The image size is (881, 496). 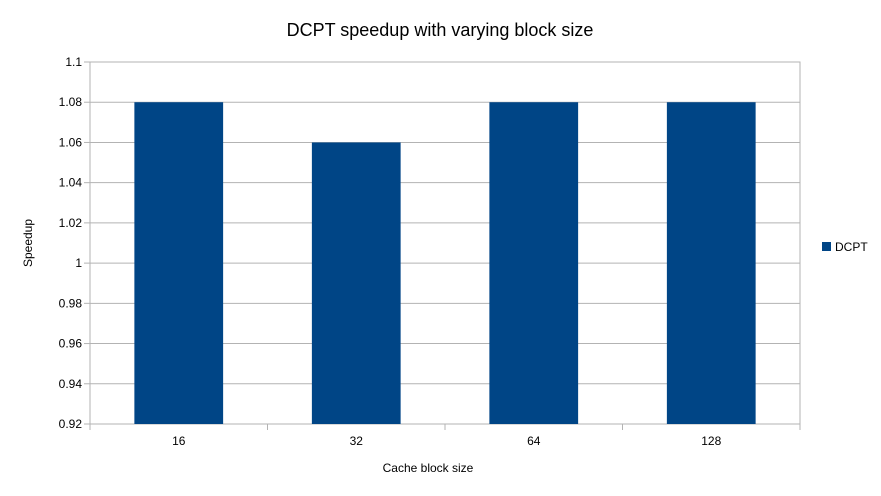 I want to click on legend-label-dcpt: DCPT, so click(x=851, y=247).